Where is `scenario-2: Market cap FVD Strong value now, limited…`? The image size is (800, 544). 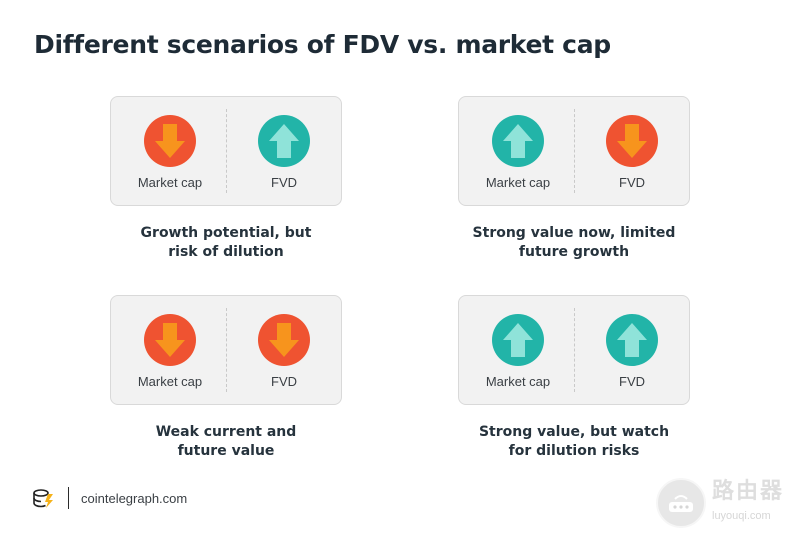 scenario-2: Market cap FVD Strong value now, limited… is located at coordinates (574, 179).